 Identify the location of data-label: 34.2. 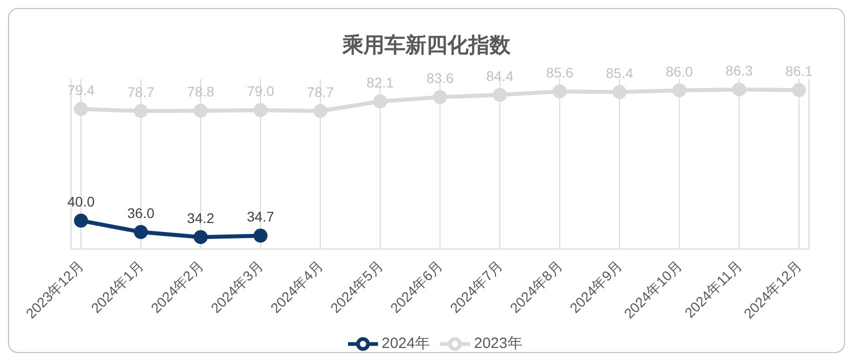
(201, 218).